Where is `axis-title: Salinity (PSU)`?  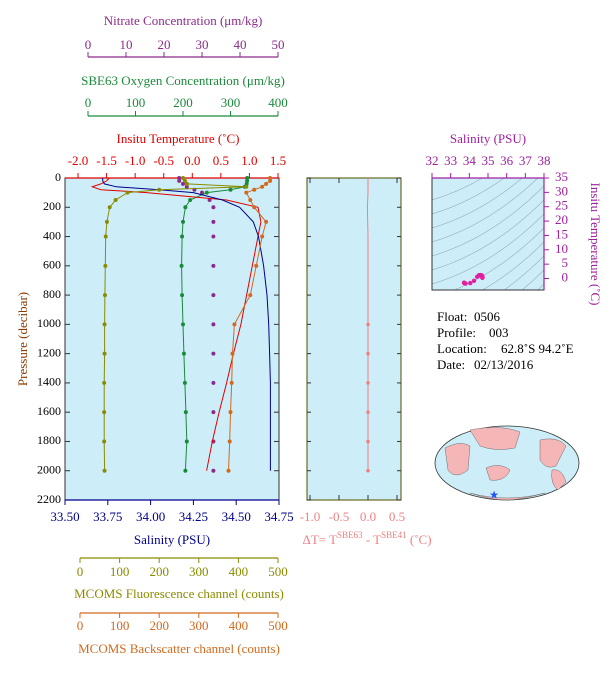 axis-title: Salinity (PSU) is located at coordinates (172, 539).